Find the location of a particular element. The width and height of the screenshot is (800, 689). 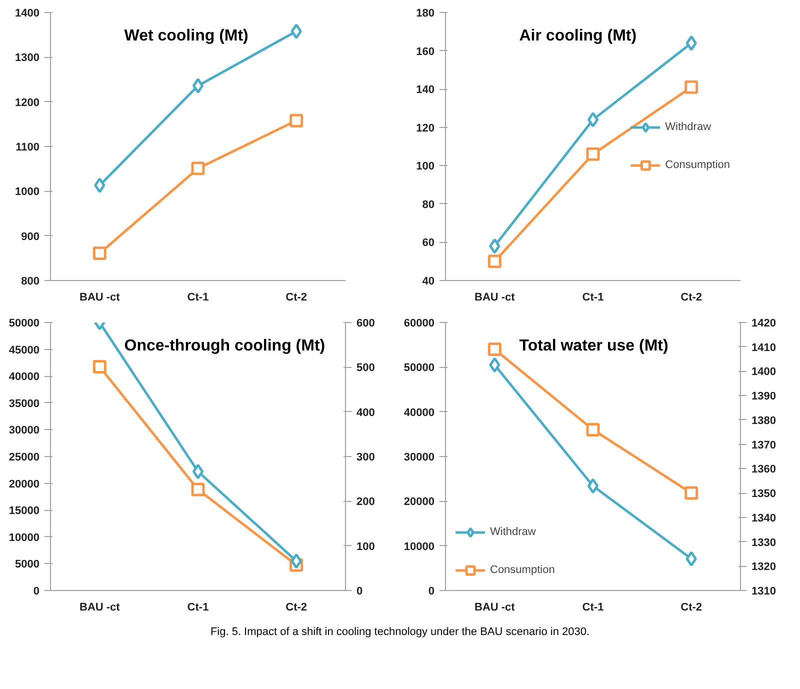

caption: Fig. 5. Impact of a shift in cooling technology under the BAU scenario in 2030. is located at coordinates (400, 632).